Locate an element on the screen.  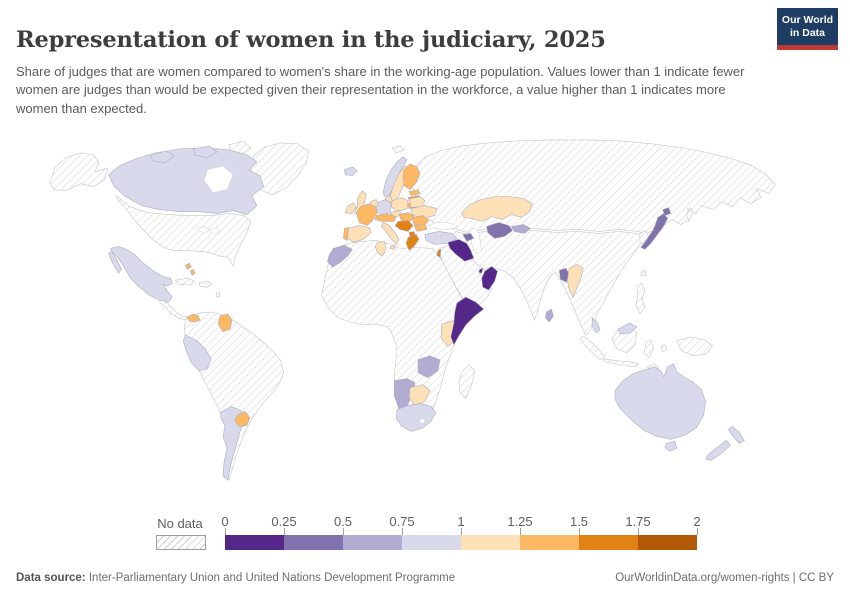
owid-logo-text: Our World in Data is located at coordinates (807, 26).